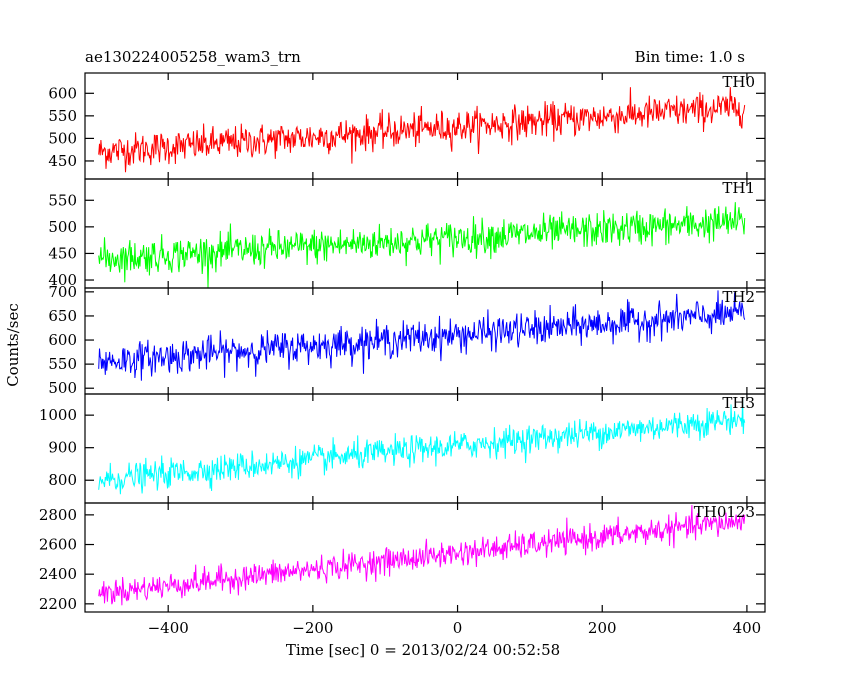 The width and height of the screenshot is (850, 680). What do you see at coordinates (58, 604) in the screenshot?
I see `y-tick-label: 2200` at bounding box center [58, 604].